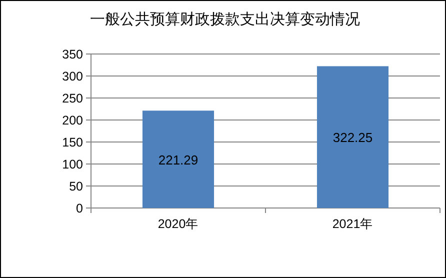  What do you see at coordinates (352, 138) in the screenshot?
I see `data-label: 322.25` at bounding box center [352, 138].